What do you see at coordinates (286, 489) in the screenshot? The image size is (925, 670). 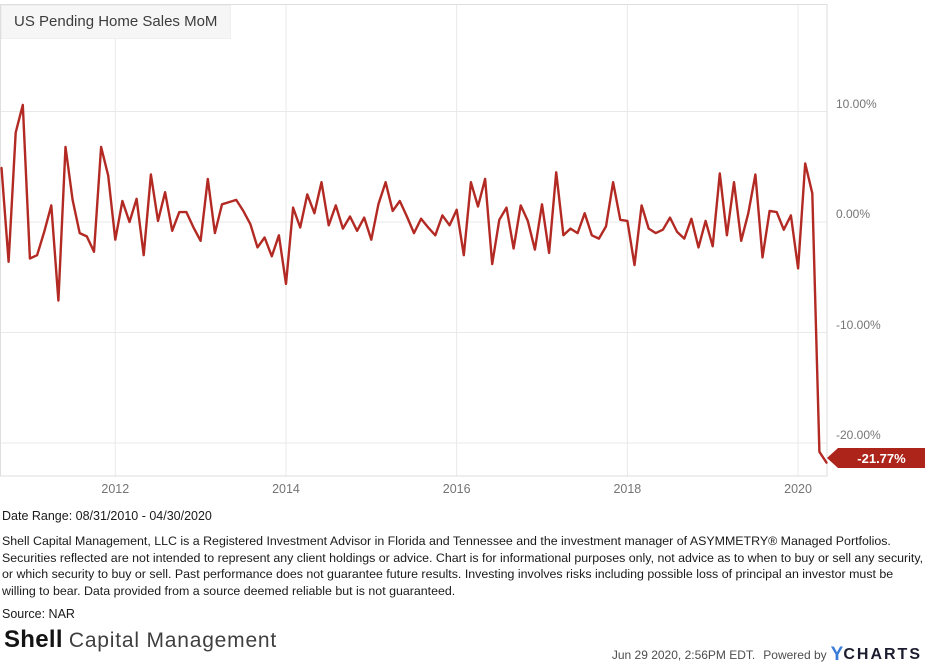 I see `x-axis-tick-label: 2014` at bounding box center [286, 489].